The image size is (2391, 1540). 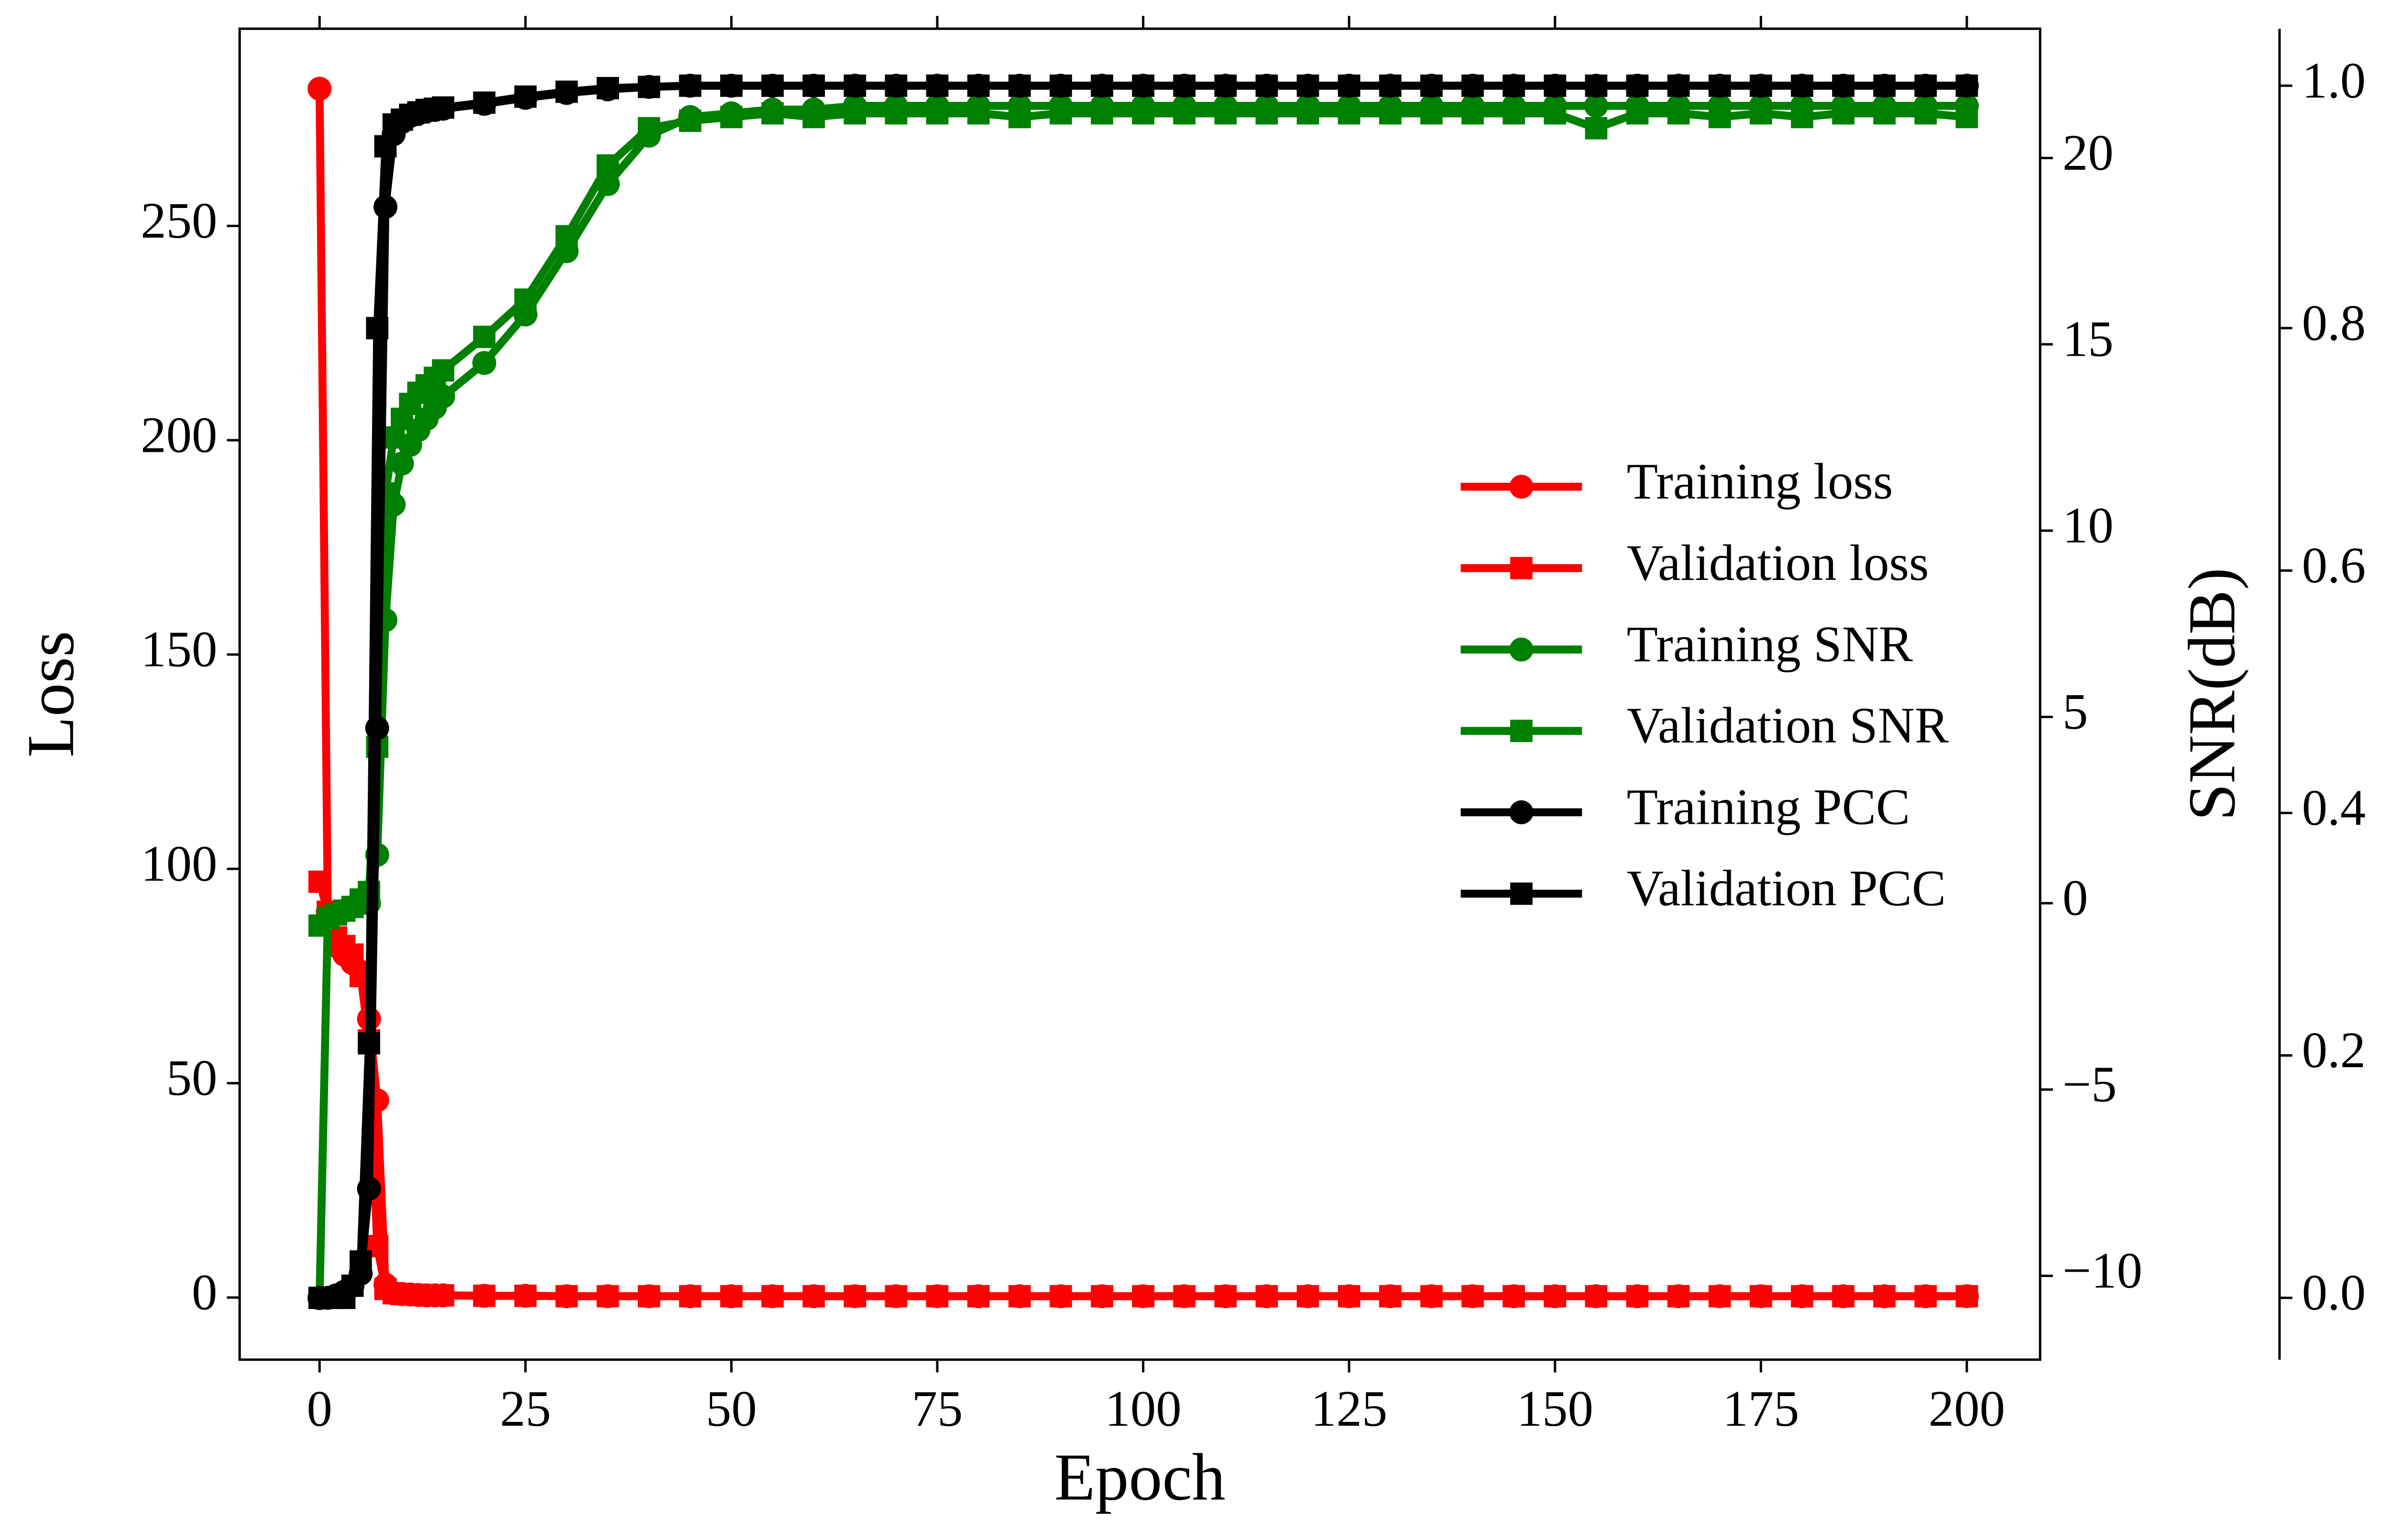 What do you see at coordinates (1143, 1409) in the screenshot?
I see `x-tick-label: 100` at bounding box center [1143, 1409].